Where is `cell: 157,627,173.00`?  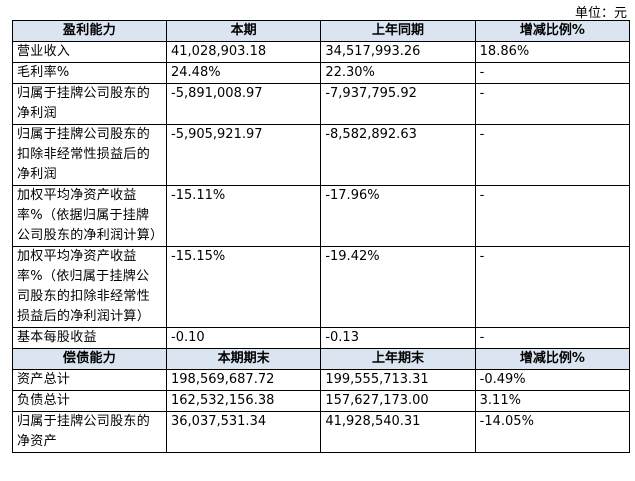
cell: 157,627,173.00 is located at coordinates (398, 401).